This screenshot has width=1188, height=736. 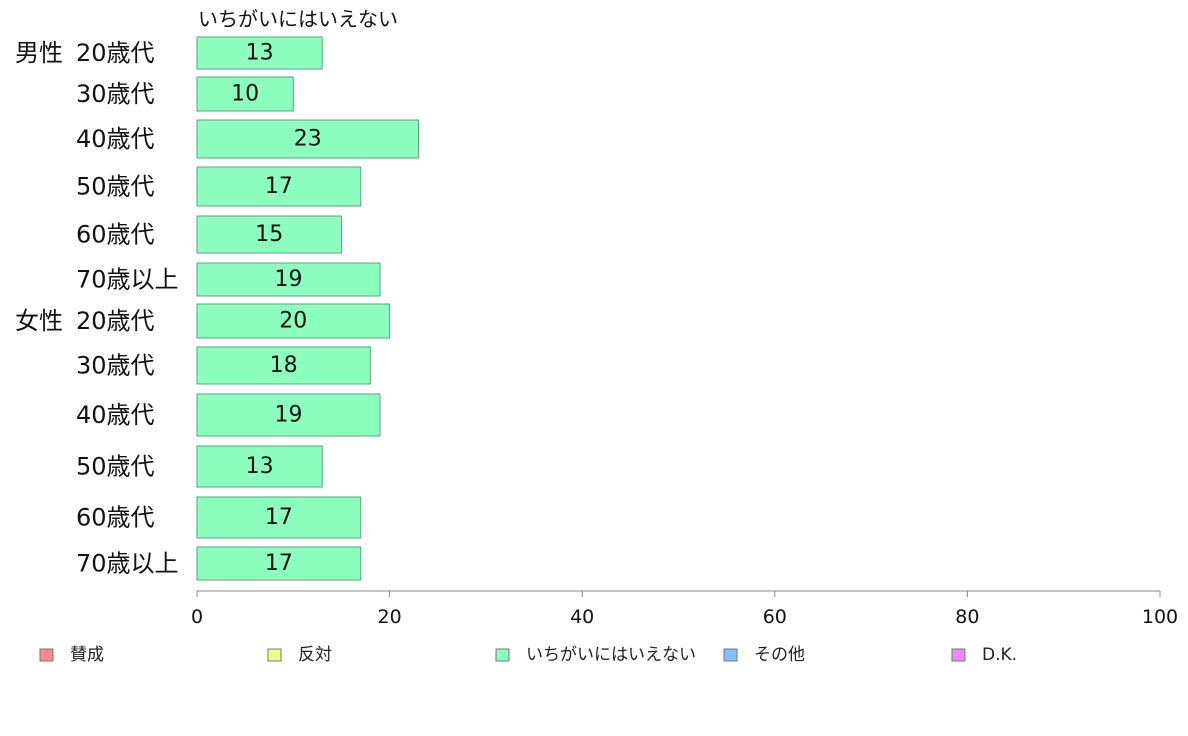 I want to click on x-tick-label: 60, so click(x=775, y=617).